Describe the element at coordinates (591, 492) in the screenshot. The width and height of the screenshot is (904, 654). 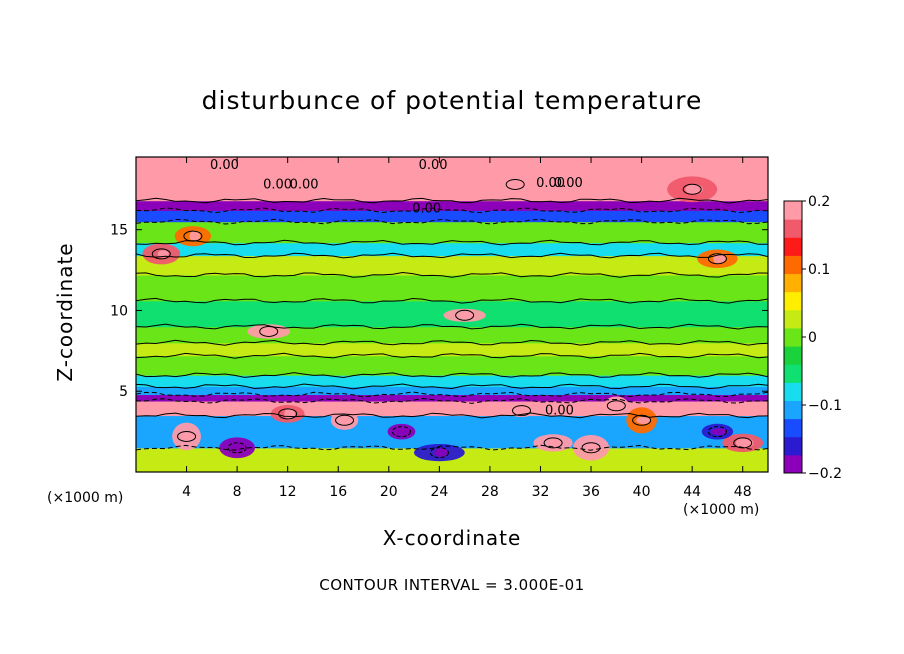
I see `x-tick-label: 36` at that location.